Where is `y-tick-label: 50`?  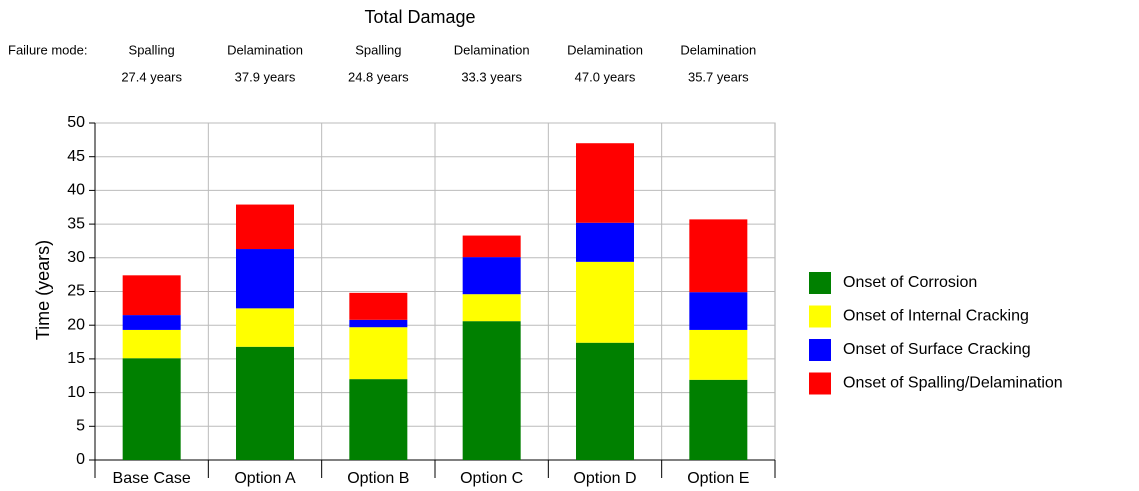 y-tick-label: 50 is located at coordinates (76, 122).